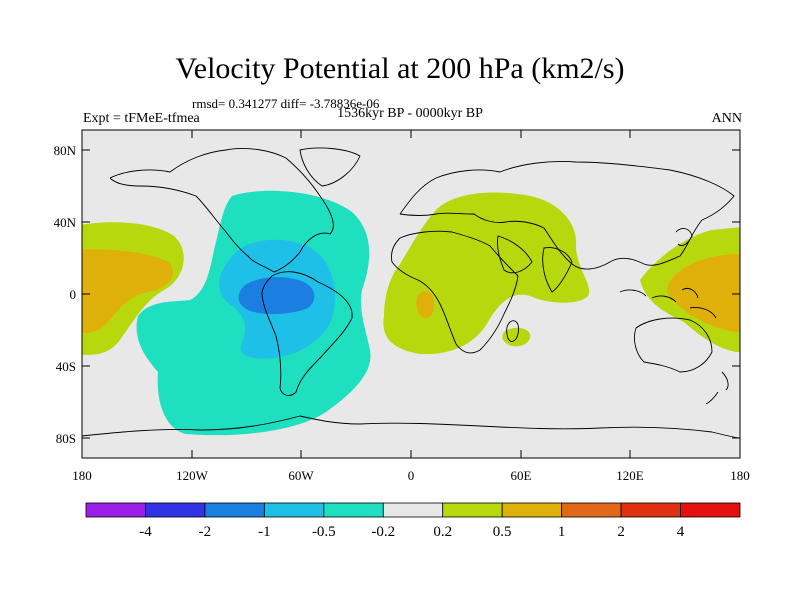 This screenshot has height=600, width=800. I want to click on lon-label-120w: 120W, so click(192, 475).